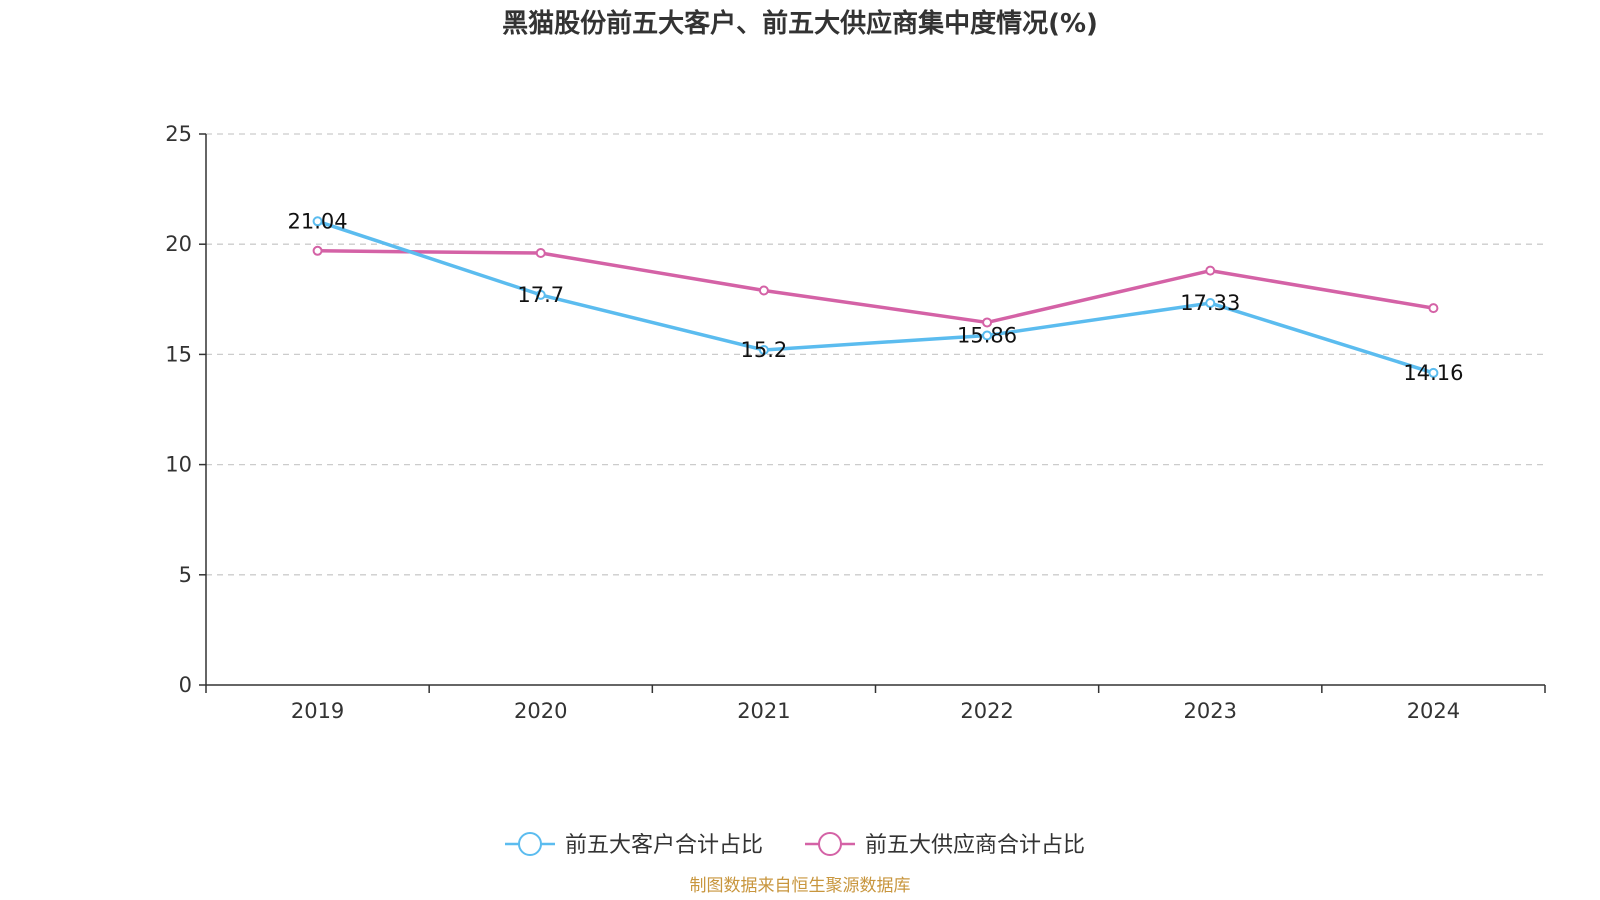  What do you see at coordinates (800, 886) in the screenshot?
I see `source-note: 制图数据来自恒生聚源数据库` at bounding box center [800, 886].